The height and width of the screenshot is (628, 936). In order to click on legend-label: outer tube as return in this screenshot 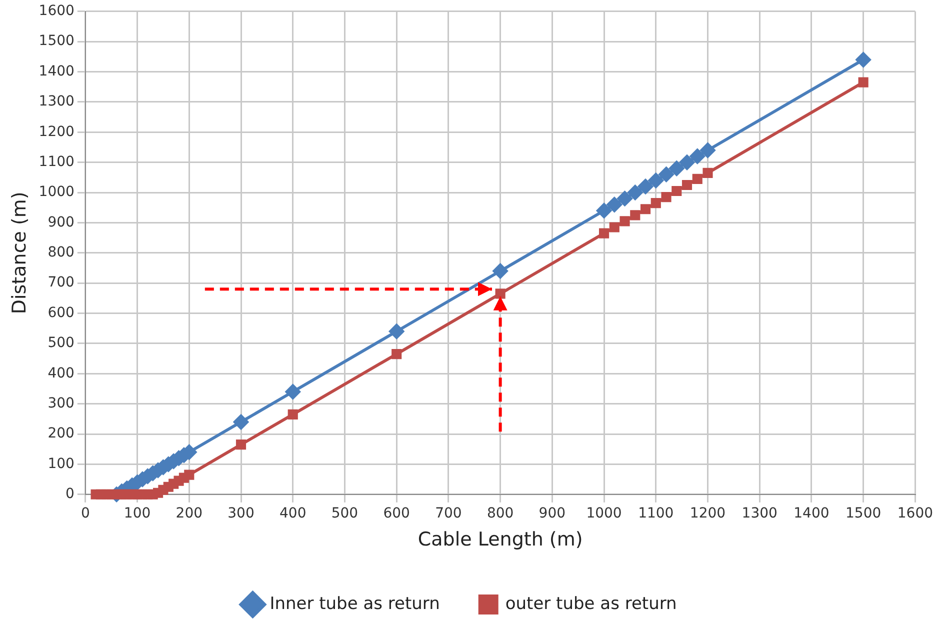, I will do `click(591, 604)`.